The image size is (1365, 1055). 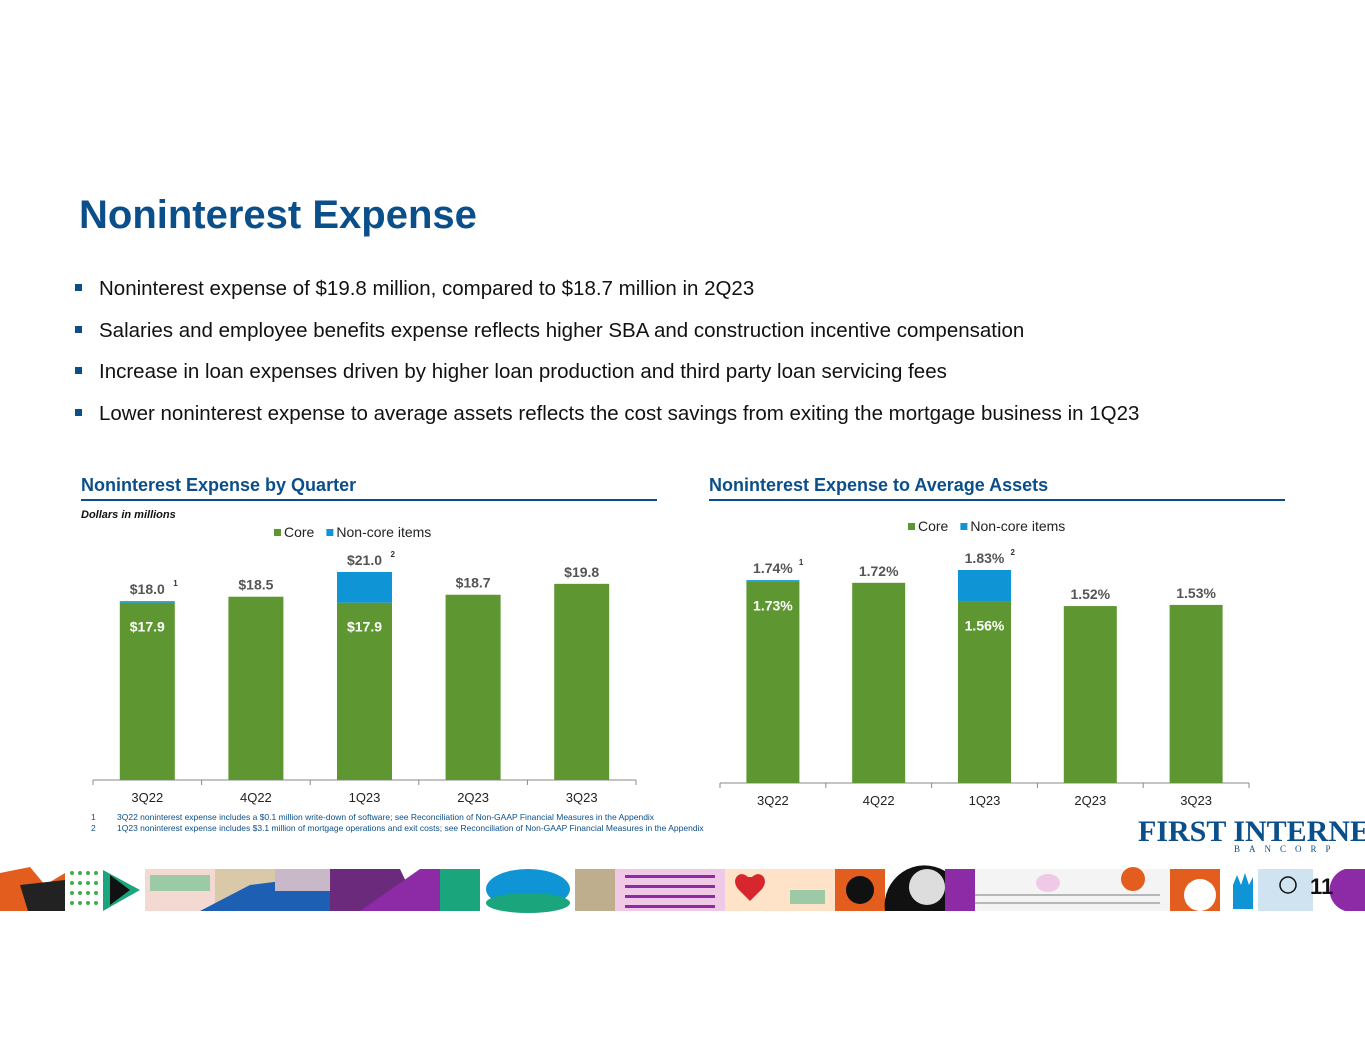 I want to click on left-chart-title: Noninterest Expense by Quarter, so click(x=219, y=485).